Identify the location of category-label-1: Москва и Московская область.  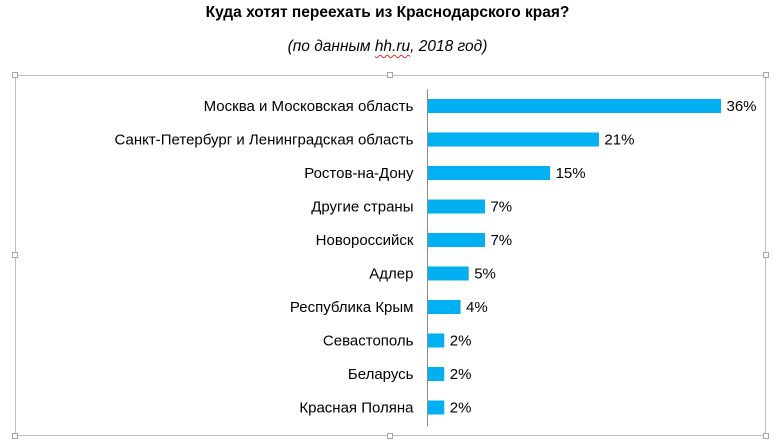
(309, 106).